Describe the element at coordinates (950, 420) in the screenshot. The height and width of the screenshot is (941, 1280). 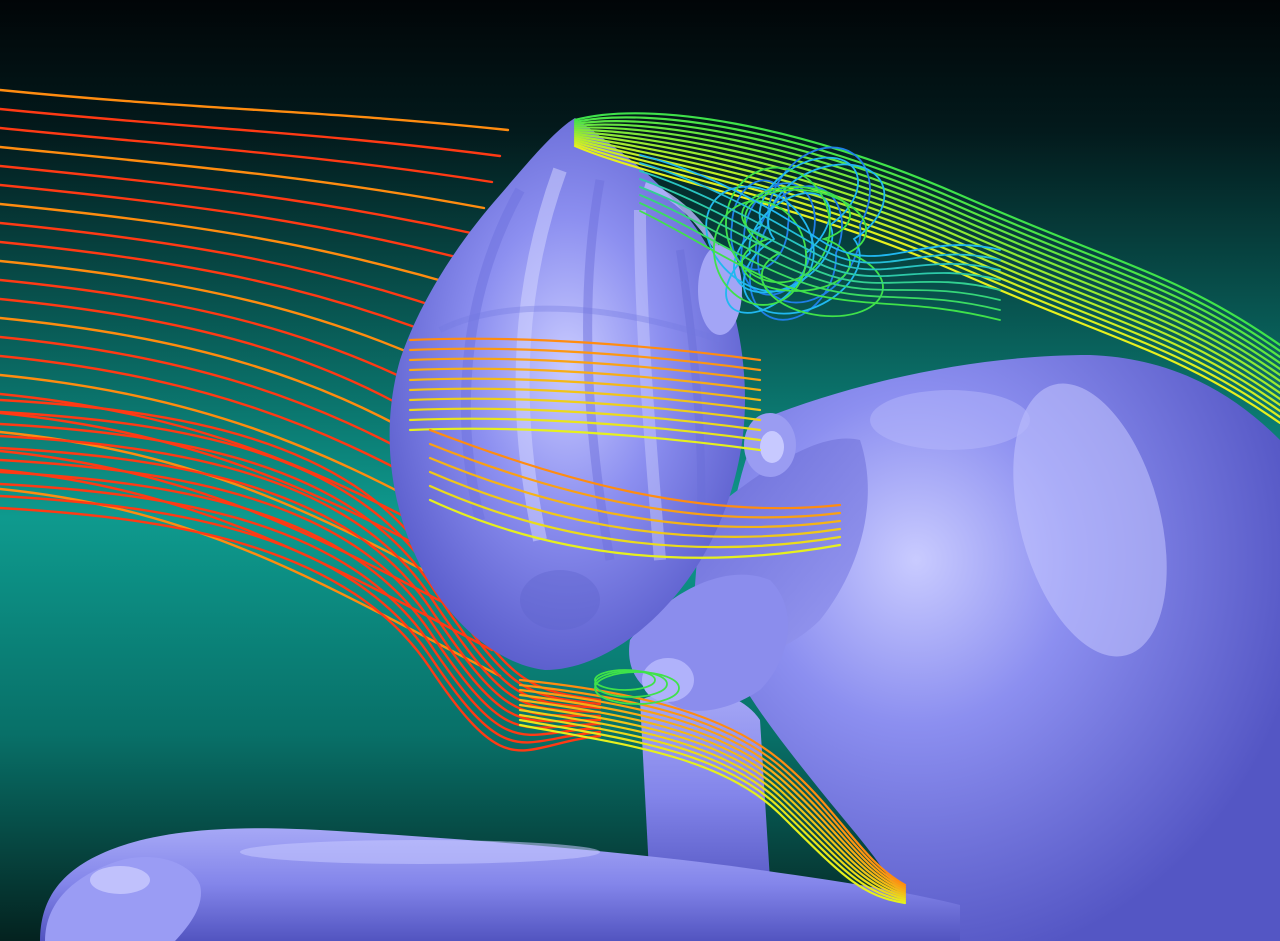
I see `upper-back-highlight` at that location.